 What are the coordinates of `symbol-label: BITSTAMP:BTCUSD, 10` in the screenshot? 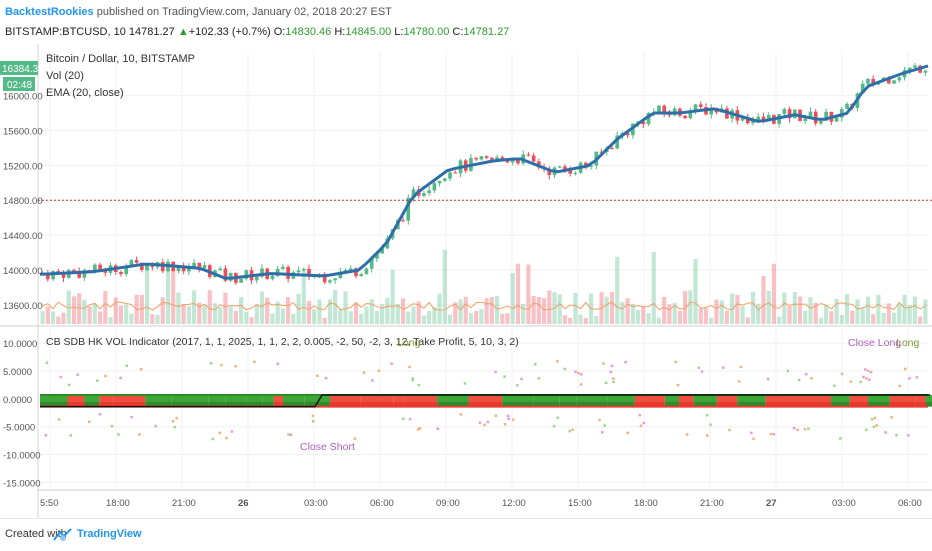 It's located at (65, 32).